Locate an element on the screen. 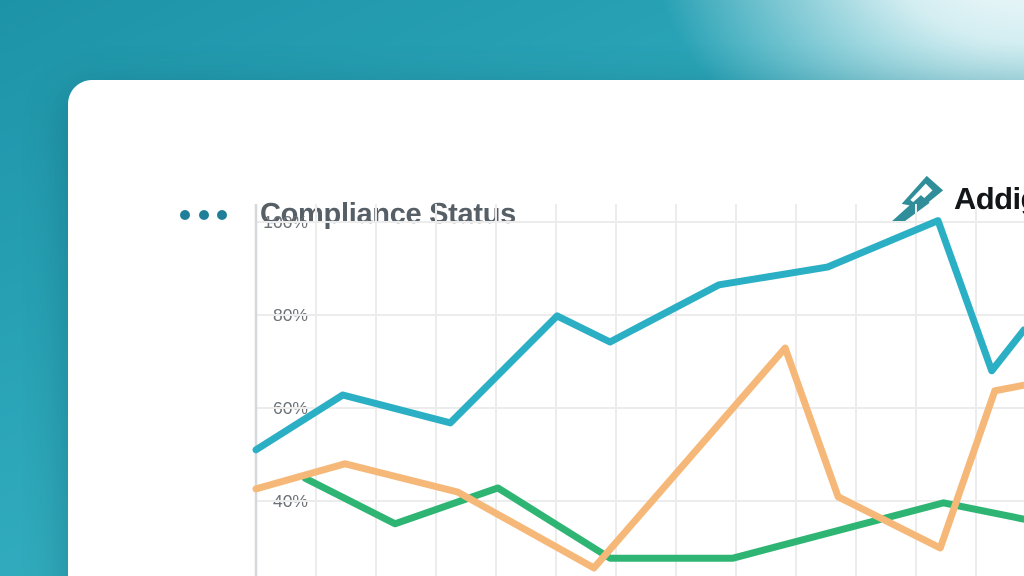  card-title: Compliance Status is located at coordinates (388, 214).